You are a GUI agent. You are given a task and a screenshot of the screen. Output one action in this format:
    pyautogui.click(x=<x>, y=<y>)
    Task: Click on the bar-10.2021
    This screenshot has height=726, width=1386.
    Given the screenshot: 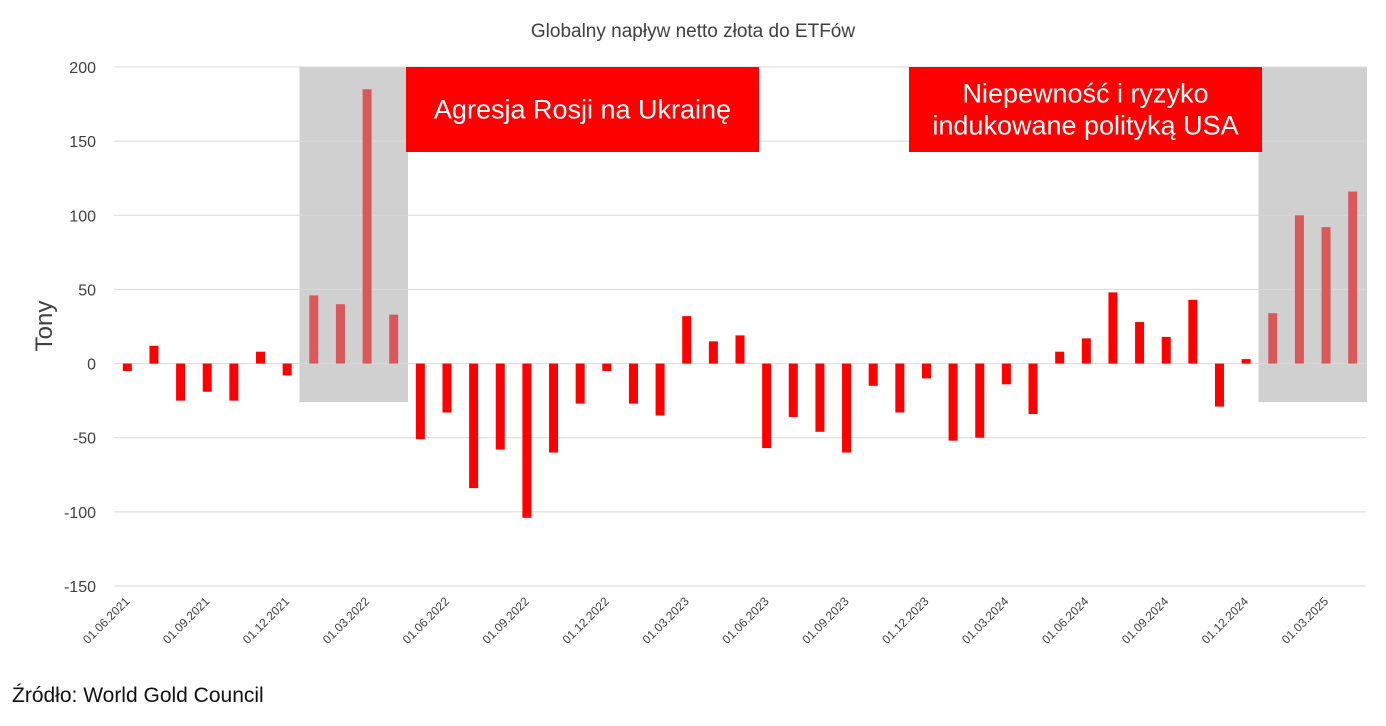 What is the action you would take?
    pyautogui.click(x=234, y=382)
    